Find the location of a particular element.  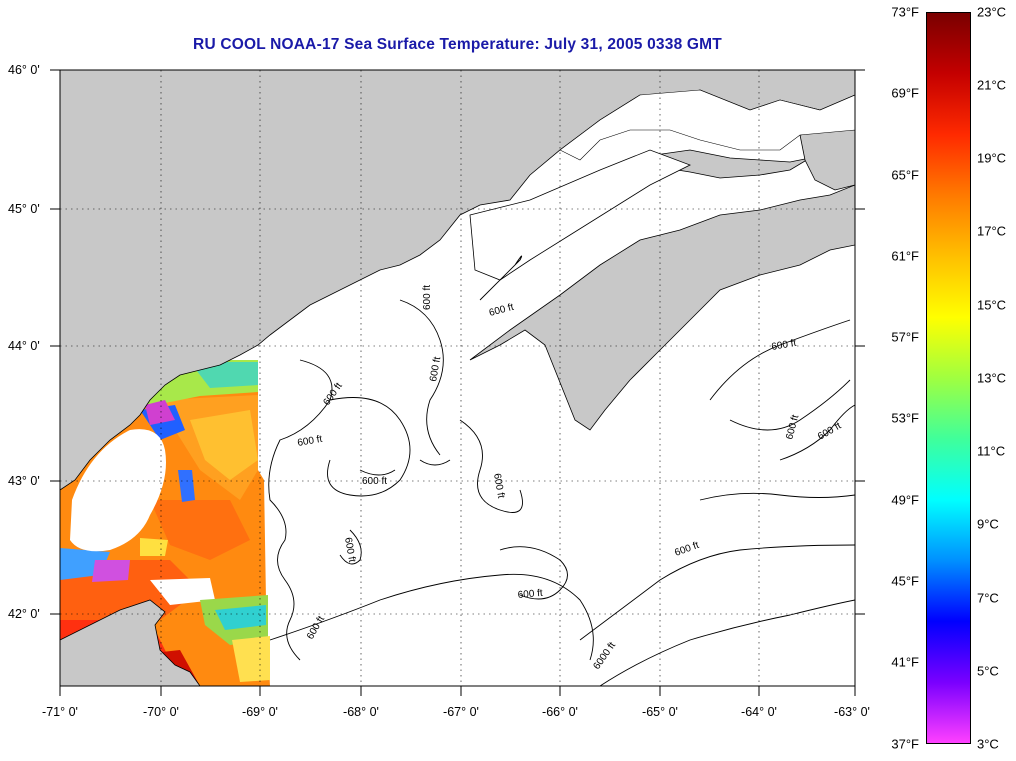

longitude-label: -66° 0' is located at coordinates (560, 712).